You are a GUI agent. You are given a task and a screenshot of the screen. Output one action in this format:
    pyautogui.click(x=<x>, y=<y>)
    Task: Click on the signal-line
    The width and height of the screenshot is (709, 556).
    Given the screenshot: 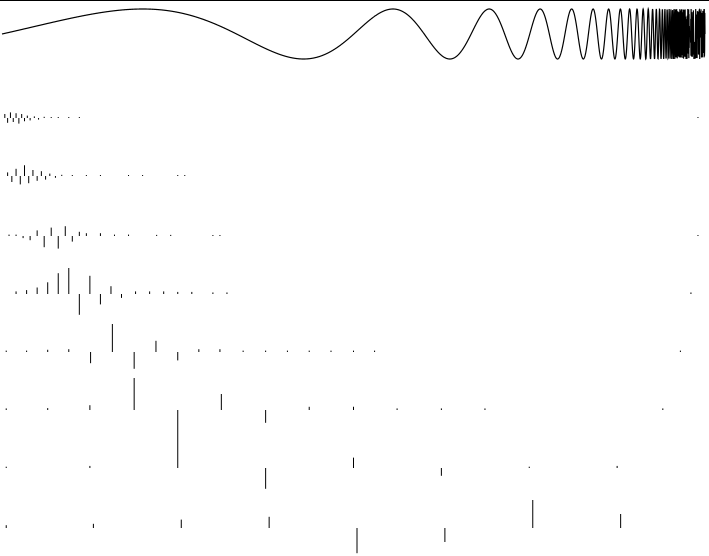 What is the action you would take?
    pyautogui.click(x=353, y=33)
    